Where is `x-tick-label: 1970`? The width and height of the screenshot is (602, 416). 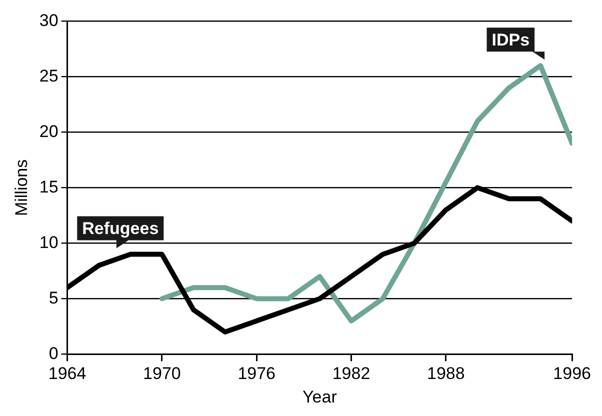 x-tick-label: 1970 is located at coordinates (162, 374).